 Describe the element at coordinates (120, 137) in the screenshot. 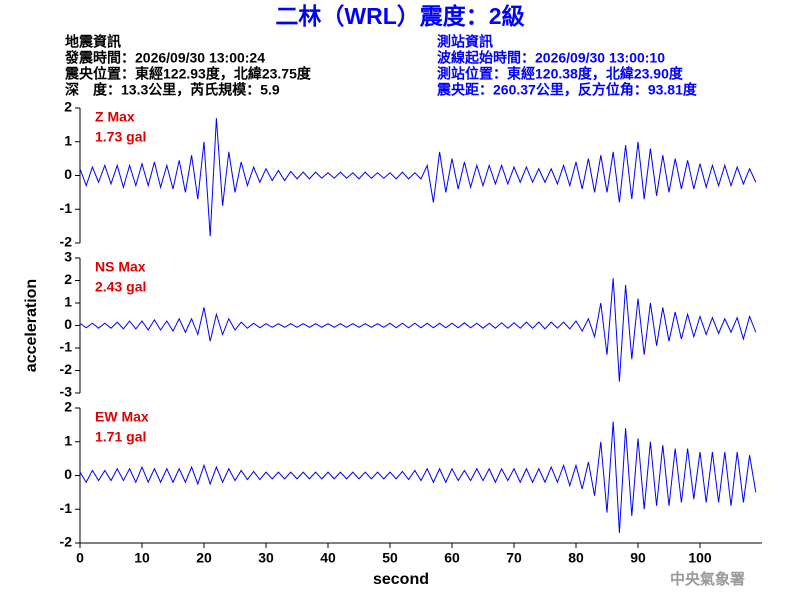

I see `annotation: 1.73 gal` at that location.